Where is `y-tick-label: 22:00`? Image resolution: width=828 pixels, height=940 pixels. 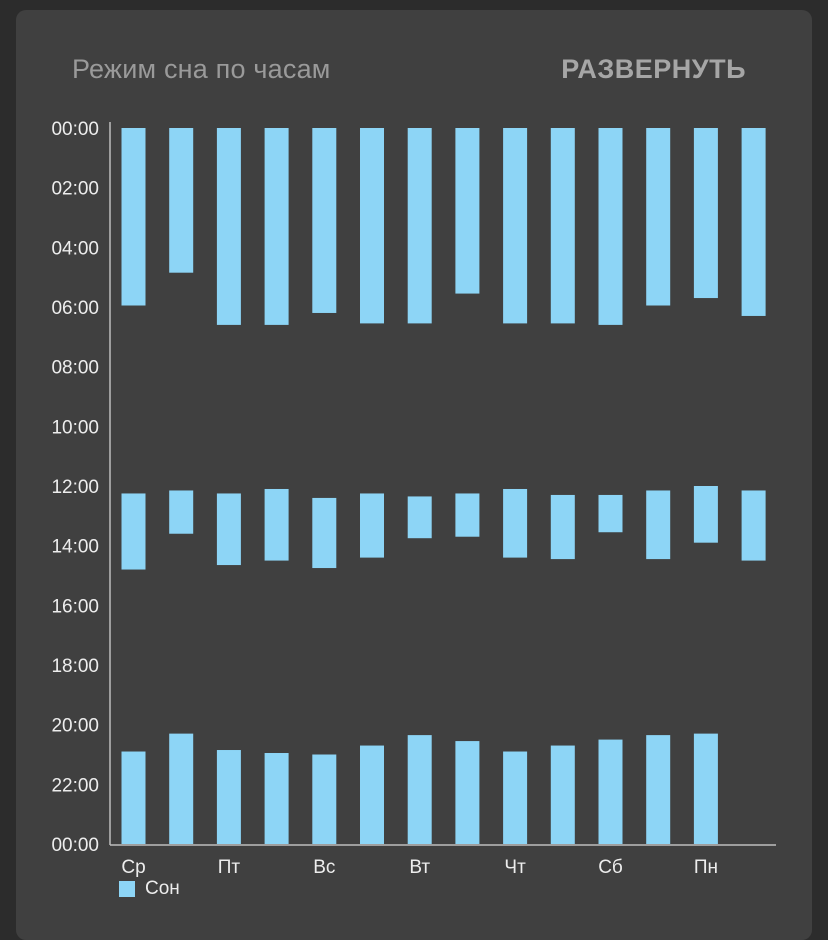 y-tick-label: 22:00 is located at coordinates (75, 785).